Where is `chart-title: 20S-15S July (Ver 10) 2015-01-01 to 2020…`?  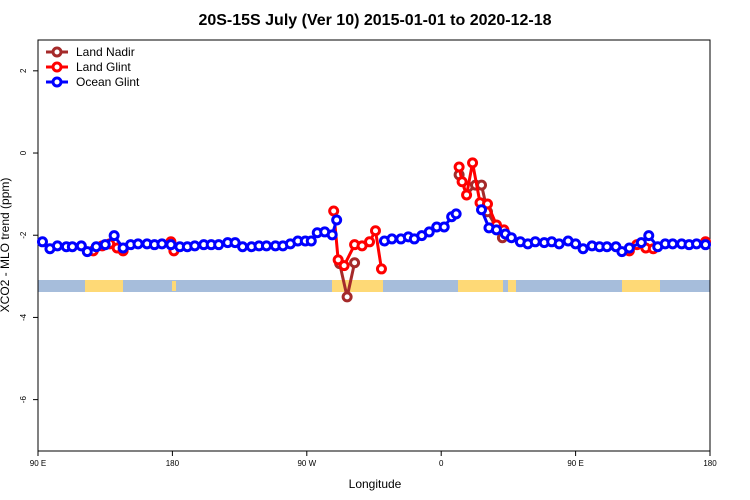
chart-title: 20S-15S July (Ver 10) 2015-01-01 to 2020… is located at coordinates (374, 20).